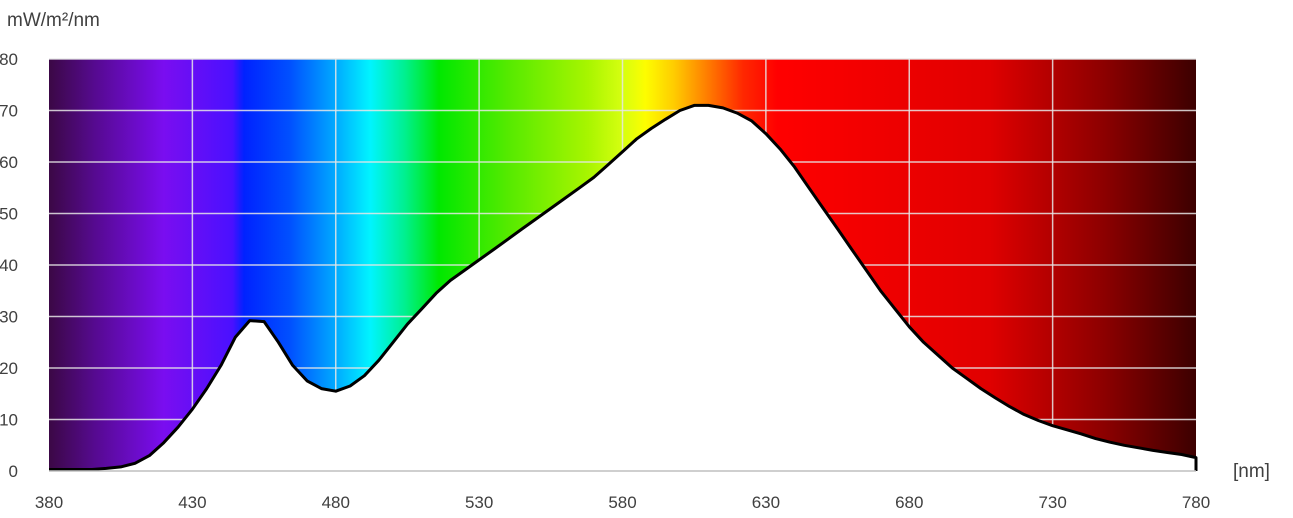 The image size is (1293, 518). What do you see at coordinates (9, 317) in the screenshot?
I see `y-tick-label: 30` at bounding box center [9, 317].